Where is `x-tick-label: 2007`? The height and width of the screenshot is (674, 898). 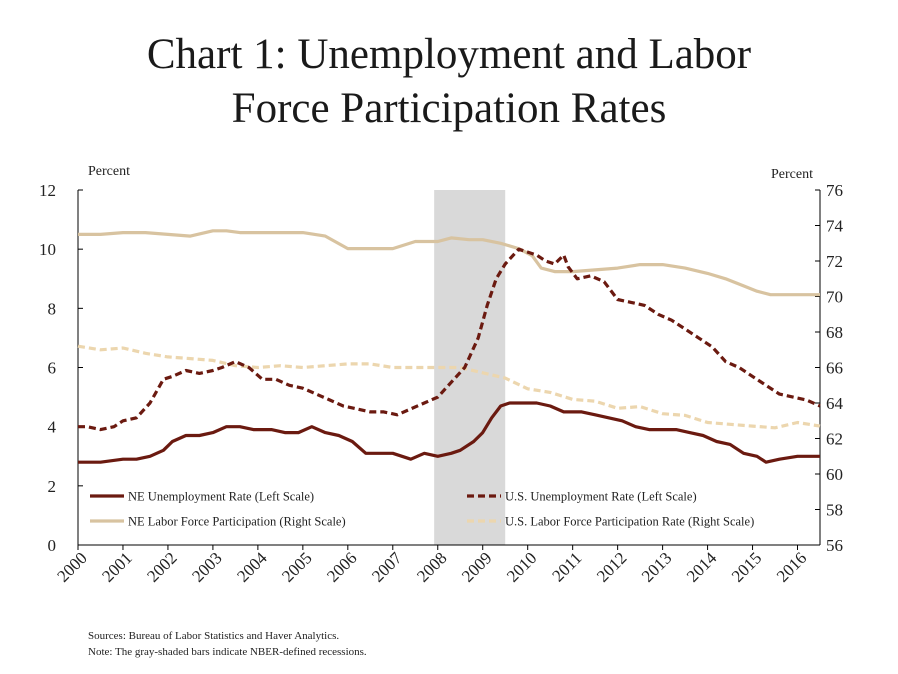
x-tick-label: 2007 is located at coordinates (387, 567).